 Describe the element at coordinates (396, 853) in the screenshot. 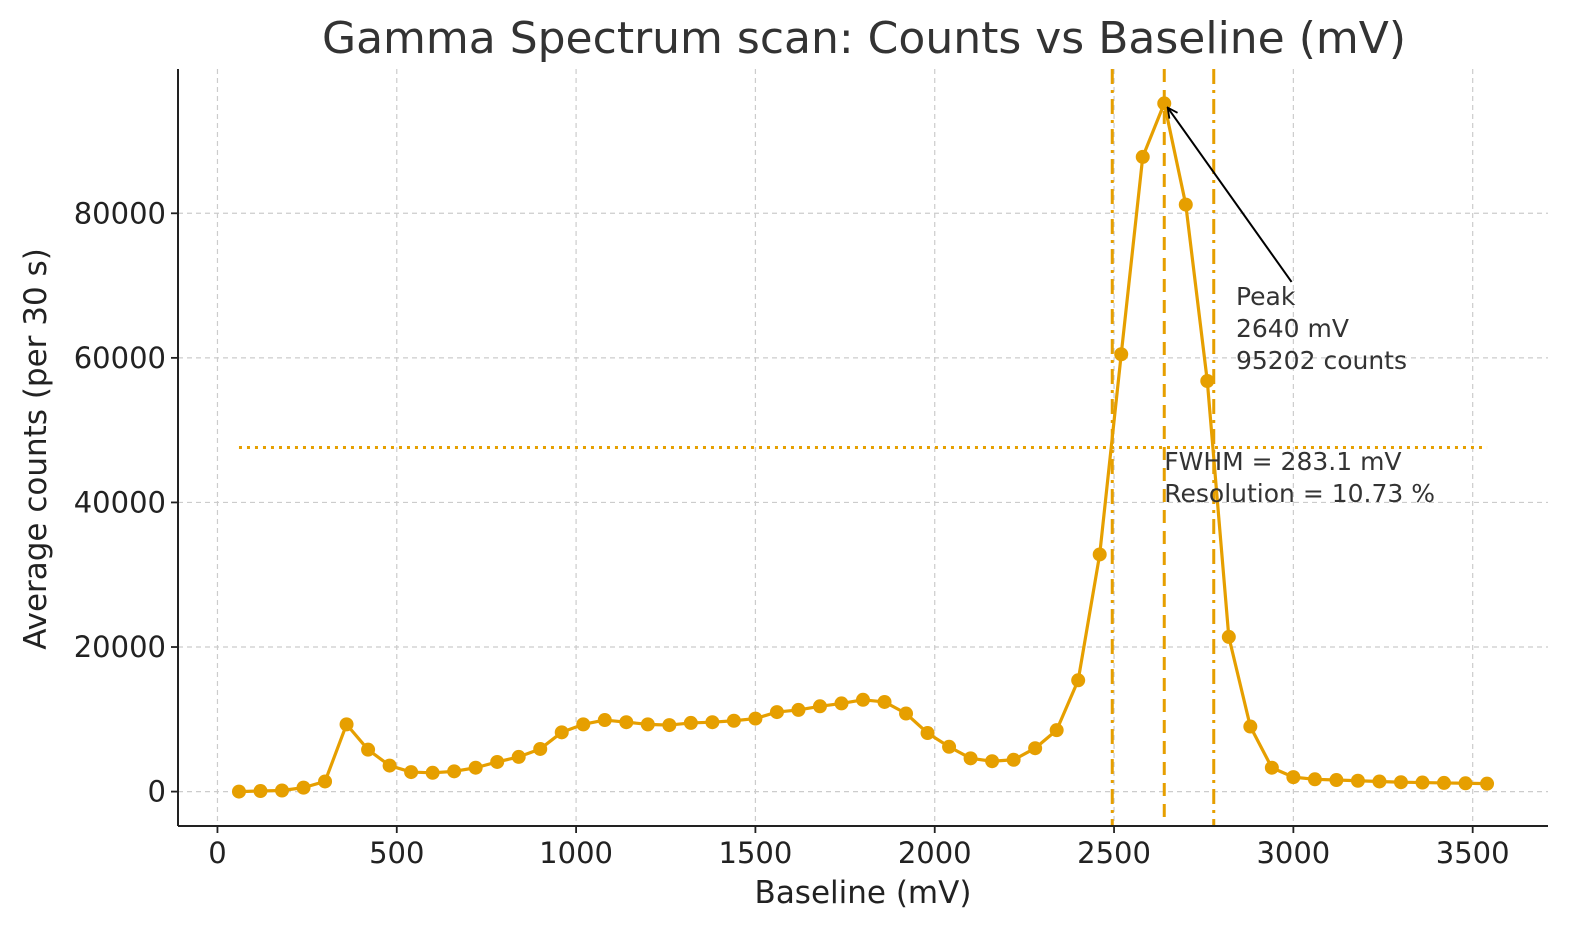

I see `x-tick-label: 500` at that location.